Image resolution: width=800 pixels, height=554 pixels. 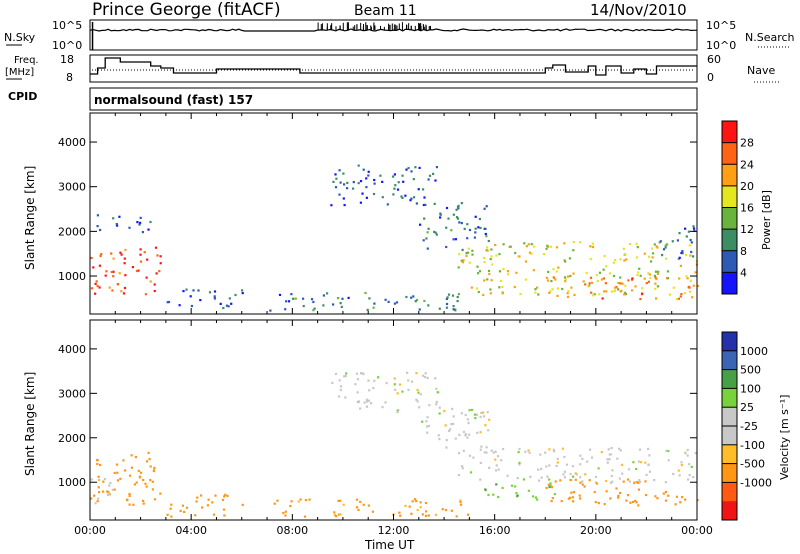 What do you see at coordinates (784, 437) in the screenshot?
I see `velocity-colorbar-label: Velocity [m s⁻¹]` at bounding box center [784, 437].